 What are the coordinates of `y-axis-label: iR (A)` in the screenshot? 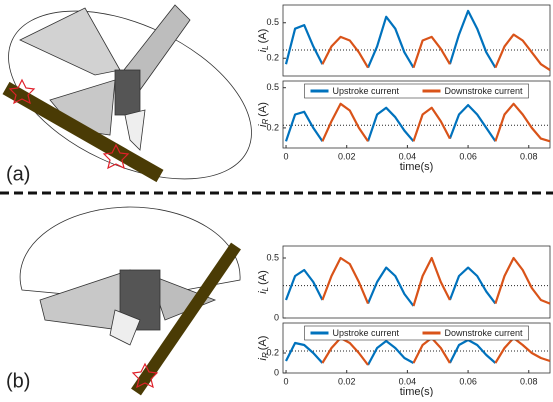 It's located at (263, 114).